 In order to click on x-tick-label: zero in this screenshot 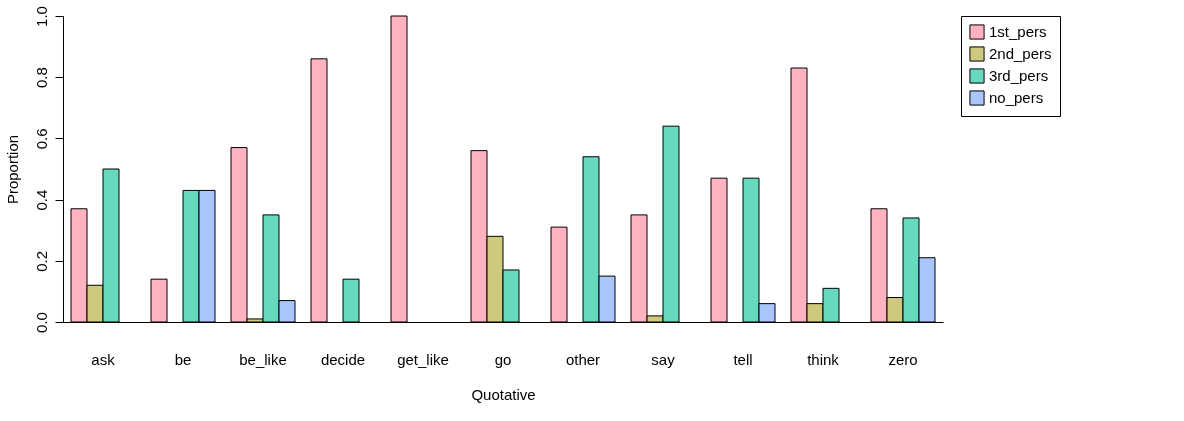, I will do `click(903, 359)`.